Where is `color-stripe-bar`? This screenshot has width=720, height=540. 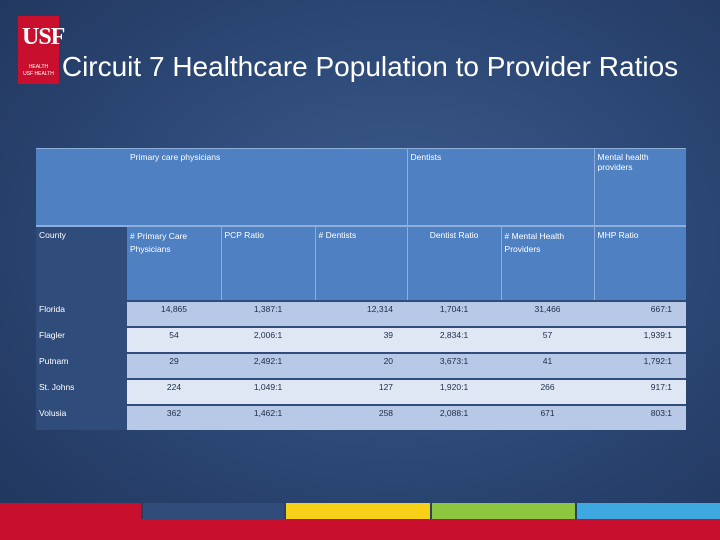
color-stripe-bar is located at coordinates (360, 511).